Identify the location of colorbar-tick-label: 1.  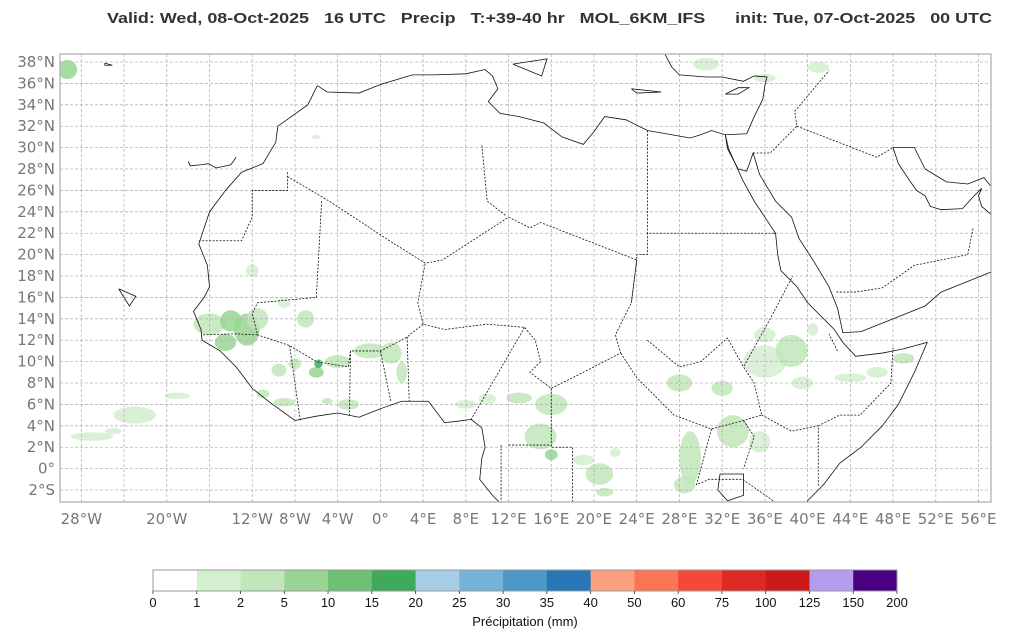
(196, 602).